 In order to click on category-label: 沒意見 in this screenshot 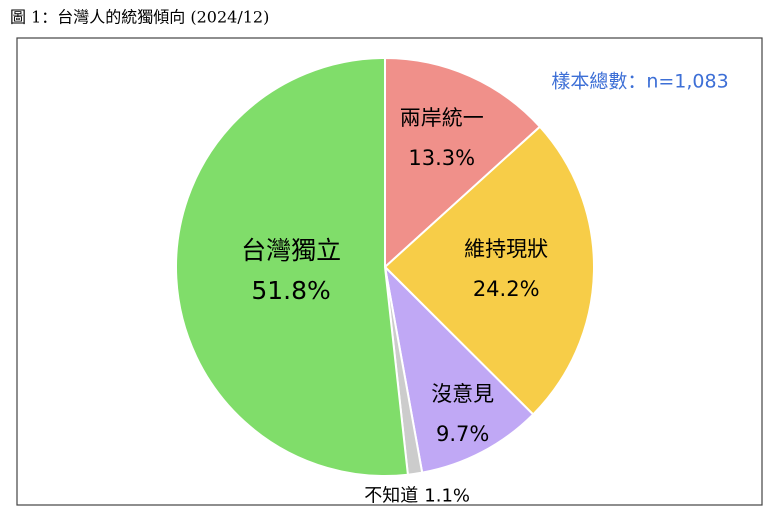, I will do `click(462, 394)`.